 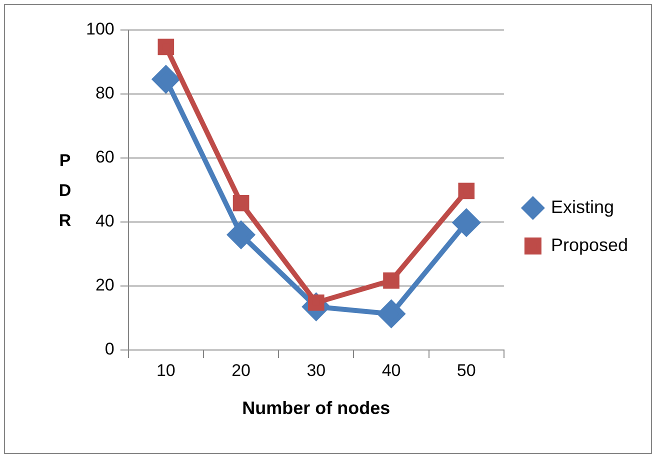 What do you see at coordinates (104, 221) in the screenshot?
I see `y-tick-label: 40` at bounding box center [104, 221].